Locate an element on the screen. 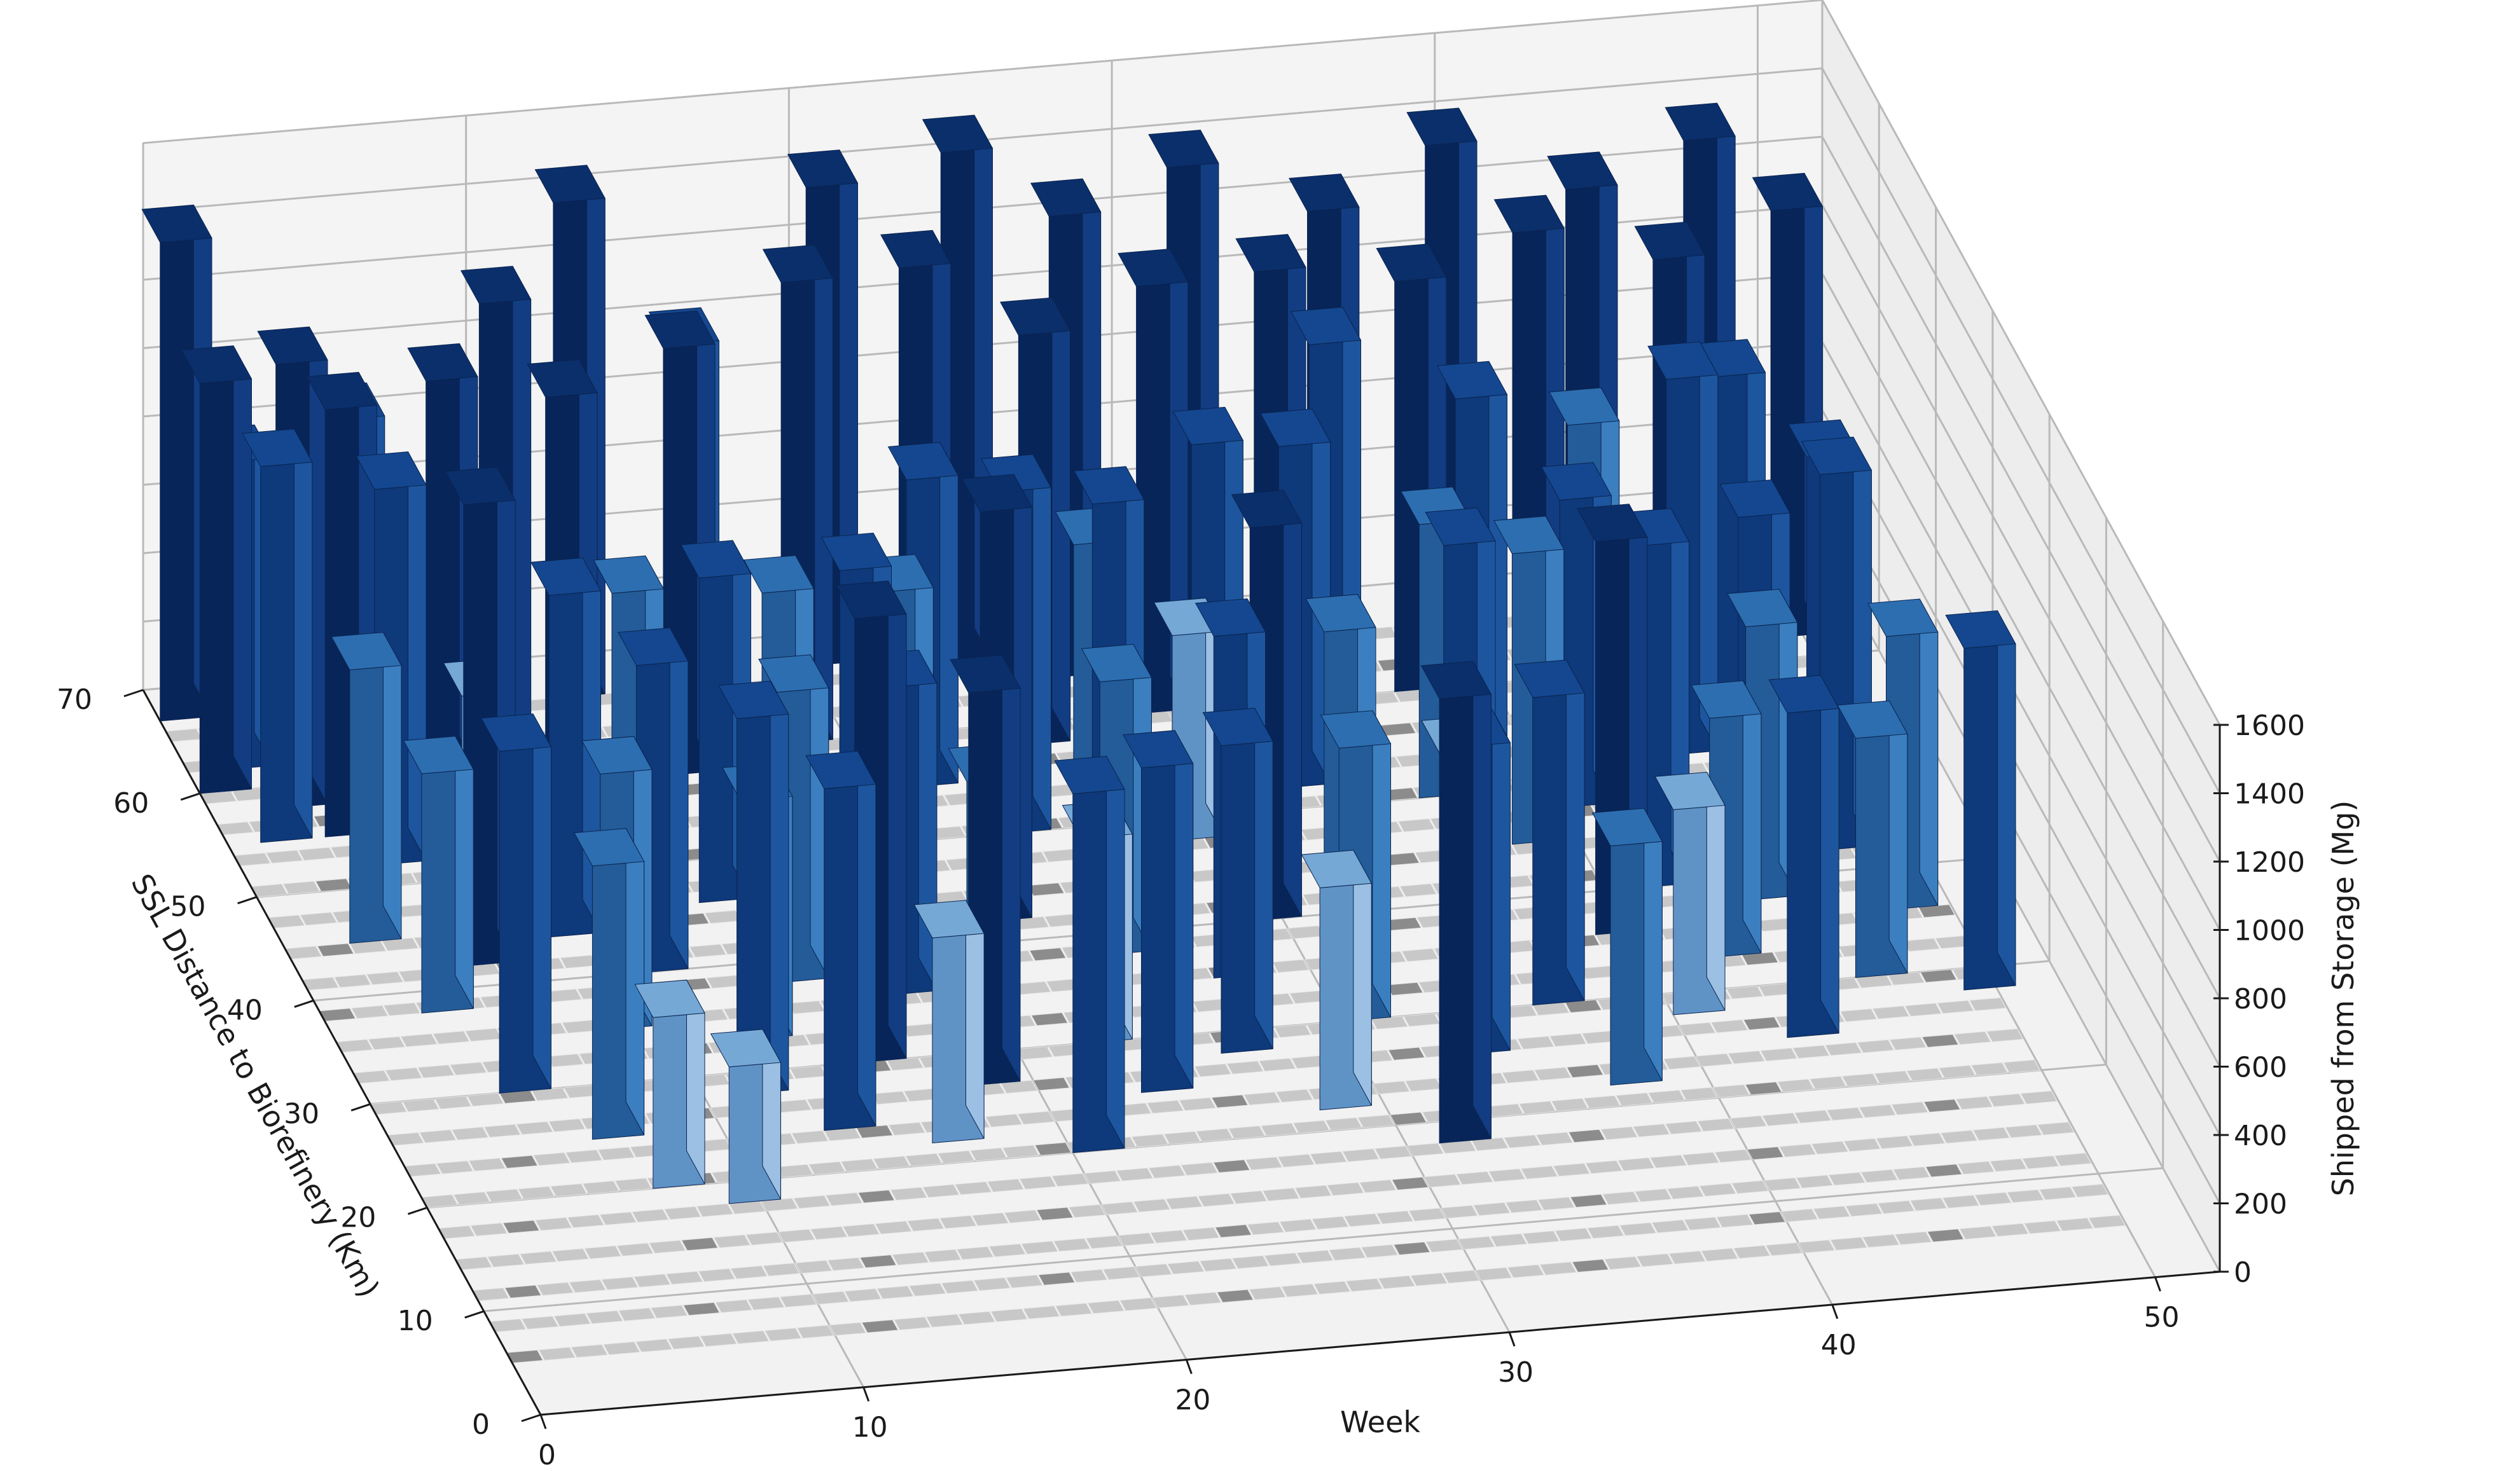  x-tick-label: 40 is located at coordinates (1839, 1345).